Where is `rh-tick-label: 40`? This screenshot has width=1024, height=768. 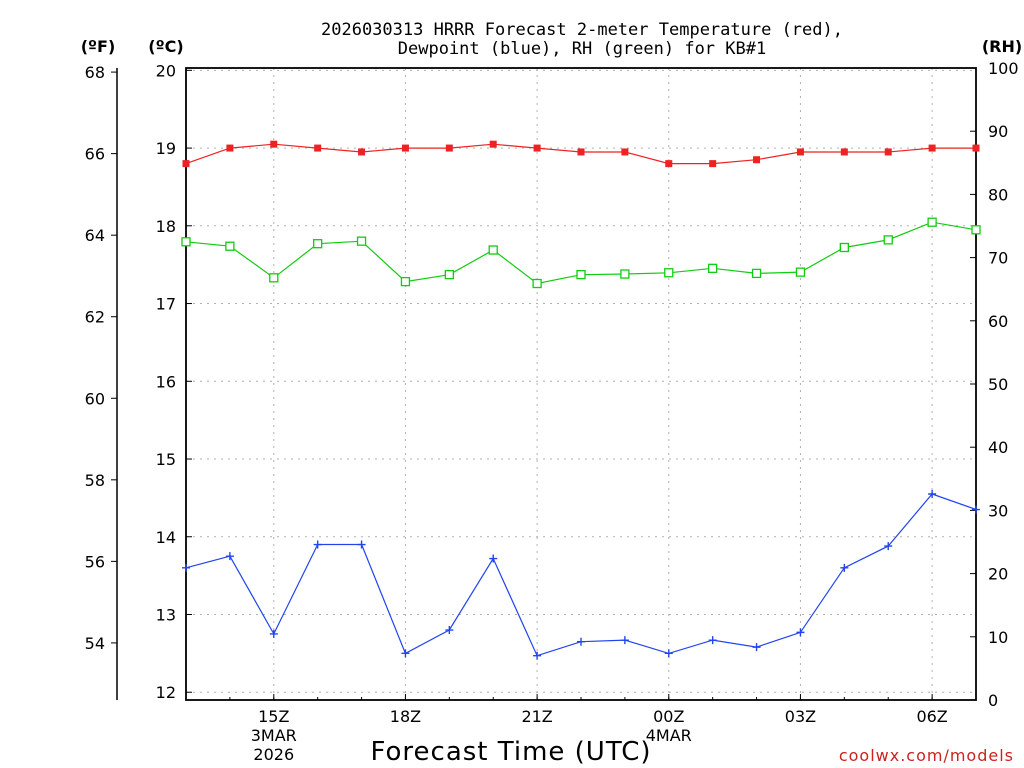
rh-tick-label: 40 is located at coordinates (998, 447).